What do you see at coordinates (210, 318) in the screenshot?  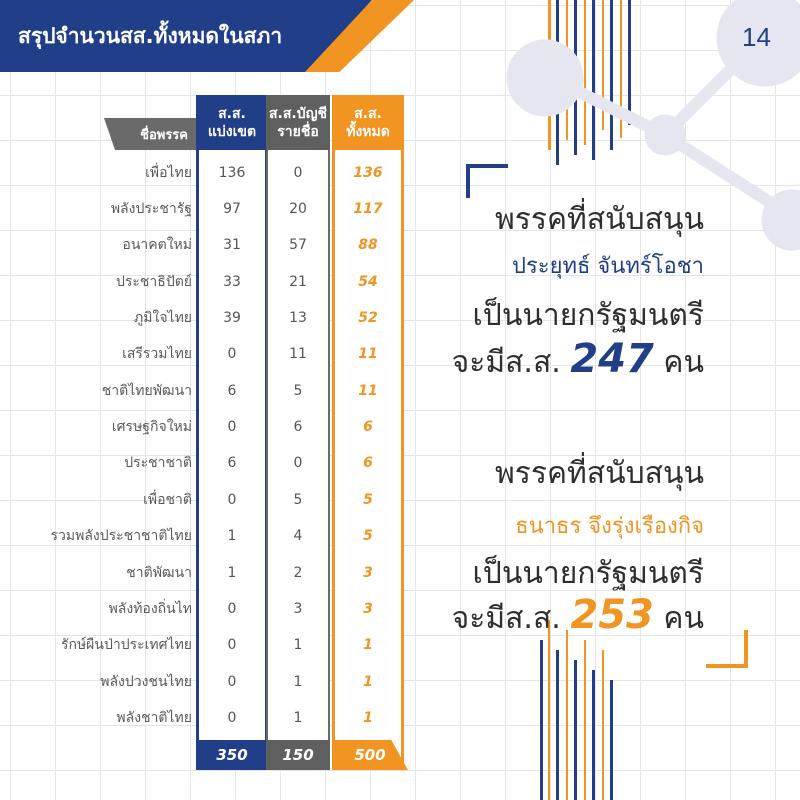 I see `table-row: ภูมิใจไทย 39 13 52` at bounding box center [210, 318].